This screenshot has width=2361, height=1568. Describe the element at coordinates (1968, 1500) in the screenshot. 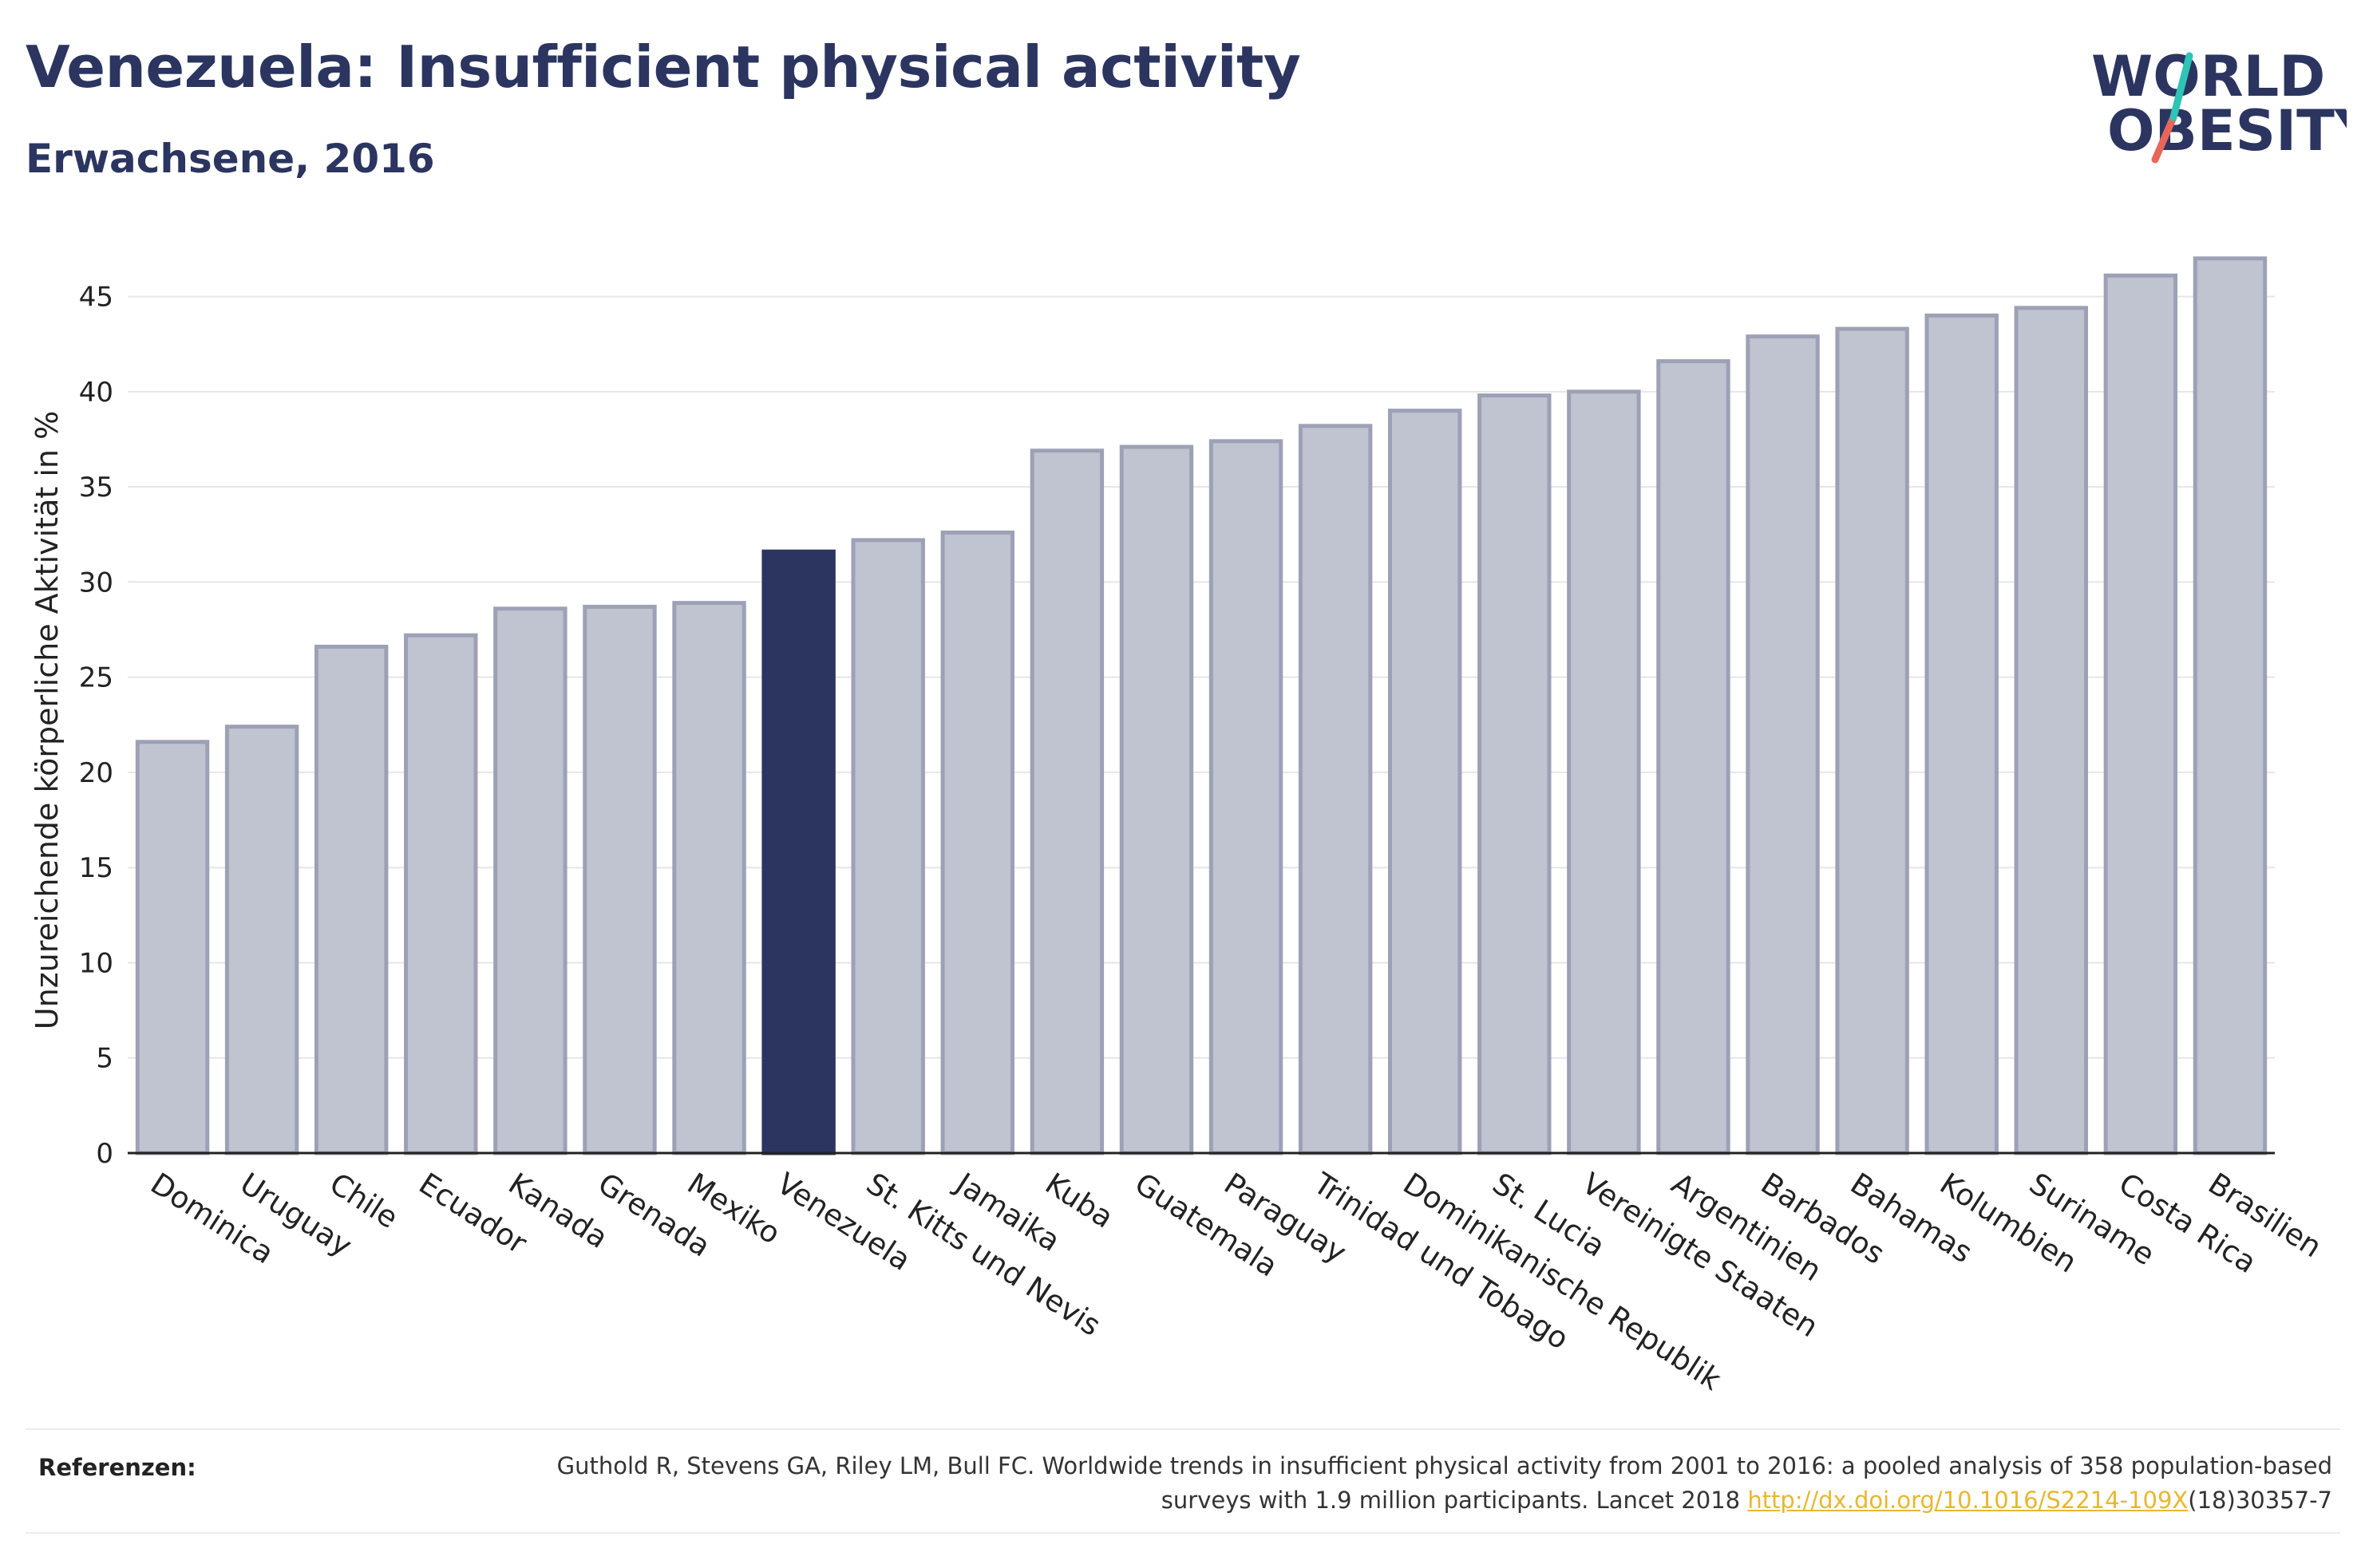

I see `references-doi-link: http://dx.doi.org/10.1016/S2214-109X` at that location.